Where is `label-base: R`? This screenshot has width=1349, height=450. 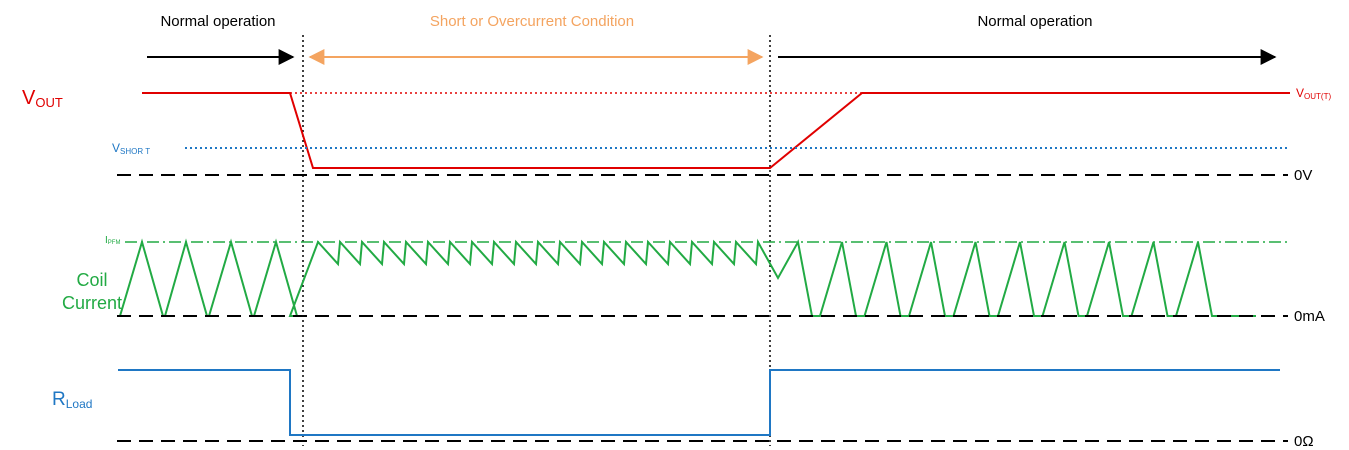
label-base: R is located at coordinates (59, 399).